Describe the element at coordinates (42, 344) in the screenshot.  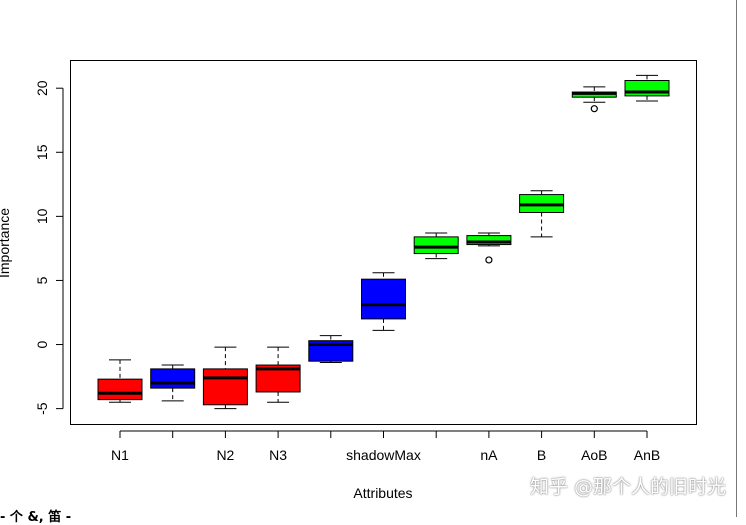
I see `y-tick-label-0: 0` at that location.